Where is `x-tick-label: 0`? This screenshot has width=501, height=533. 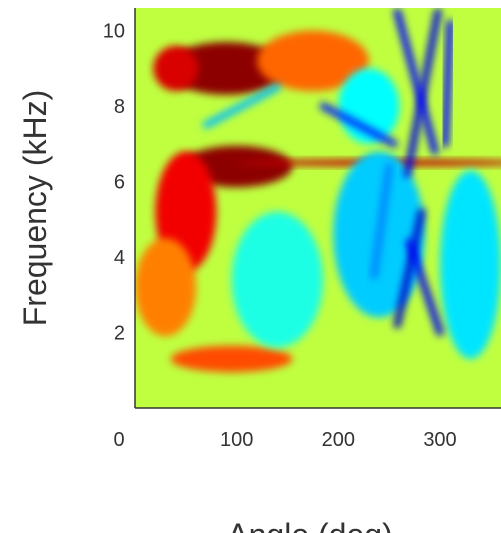 x-tick-label: 0 is located at coordinates (118, 440).